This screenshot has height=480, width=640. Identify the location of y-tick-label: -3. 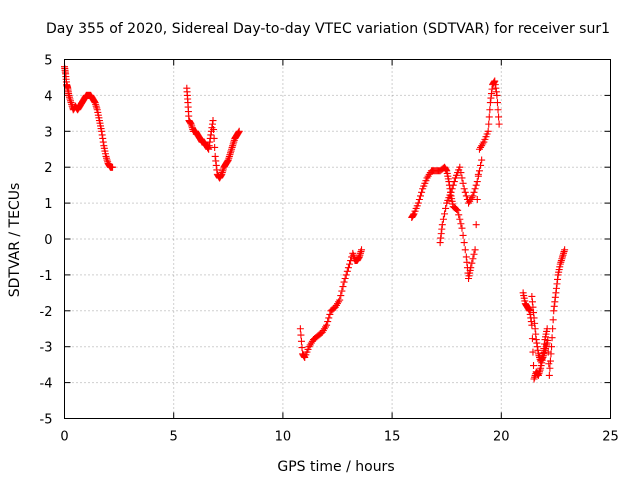
(46, 348).